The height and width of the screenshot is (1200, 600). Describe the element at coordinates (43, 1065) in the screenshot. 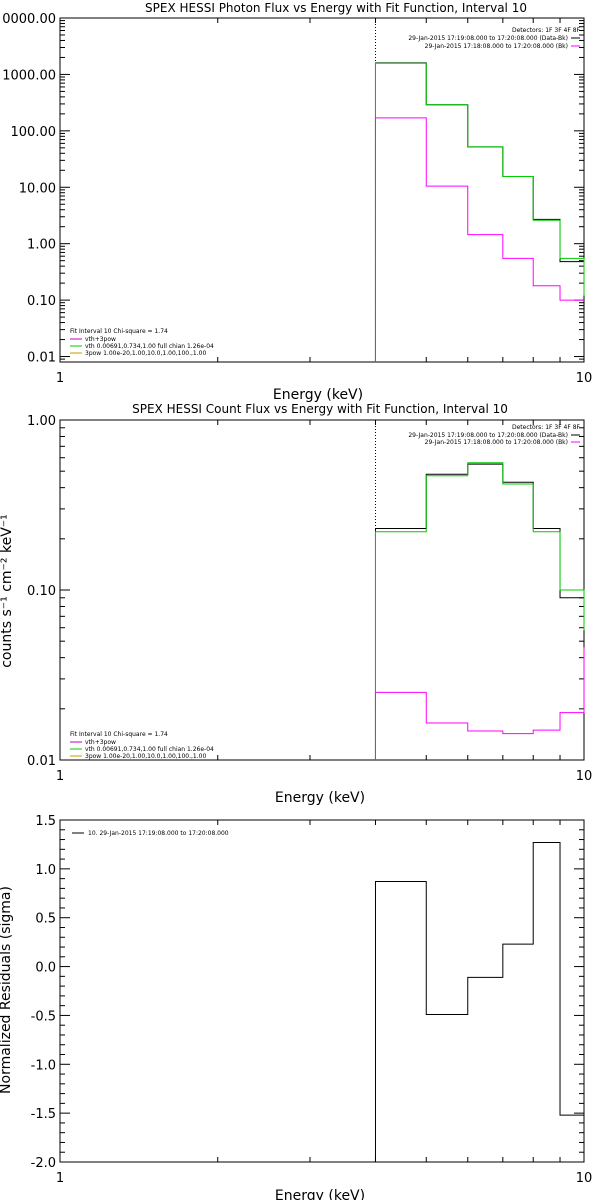

I see `y-tick-label: -1.0` at that location.